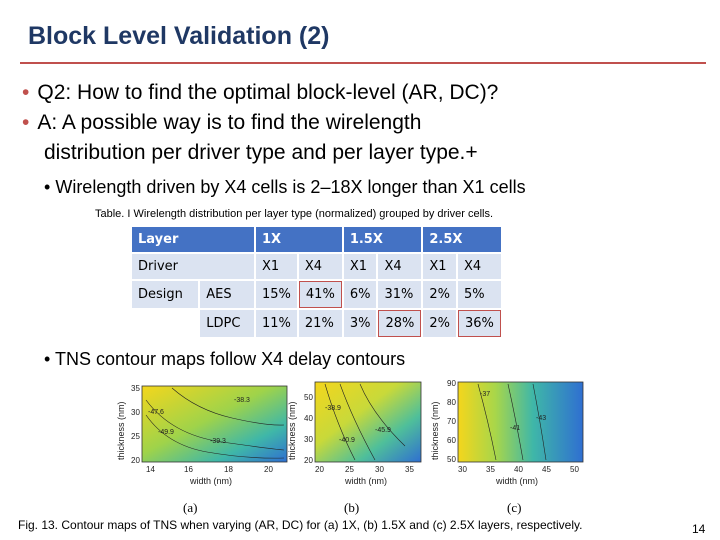  What do you see at coordinates (227, 294) in the screenshot?
I see `row-name-aes: AES` at bounding box center [227, 294].